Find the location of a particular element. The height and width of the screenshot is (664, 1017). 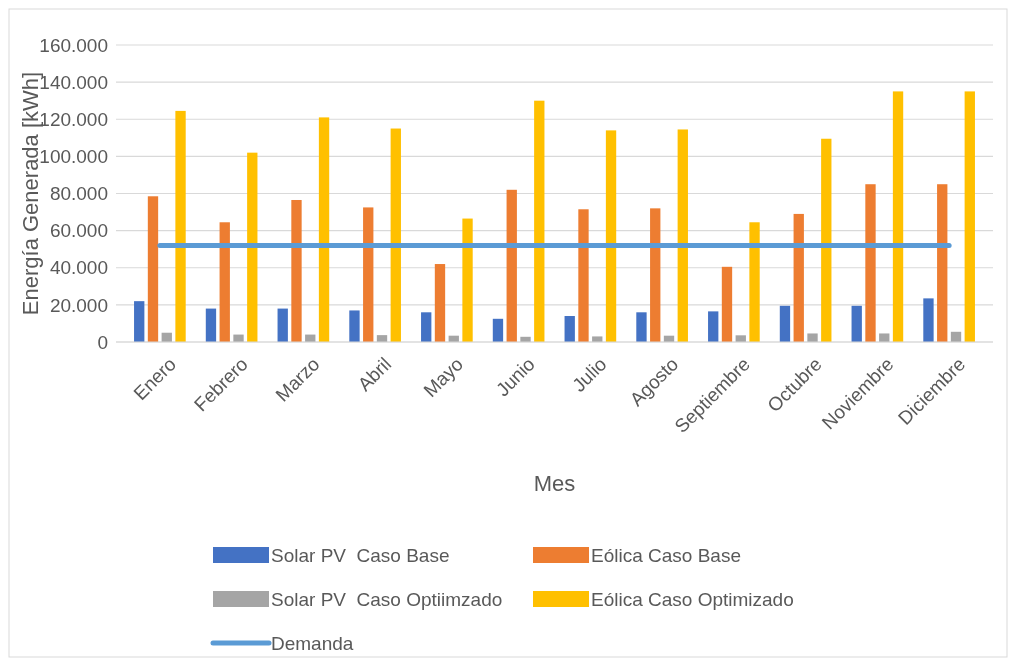

y-tick-label: 60.000 is located at coordinates (78, 231).